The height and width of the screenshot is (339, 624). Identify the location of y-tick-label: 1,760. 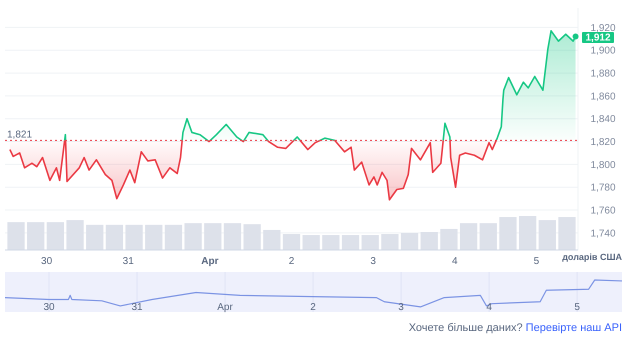
(603, 211).